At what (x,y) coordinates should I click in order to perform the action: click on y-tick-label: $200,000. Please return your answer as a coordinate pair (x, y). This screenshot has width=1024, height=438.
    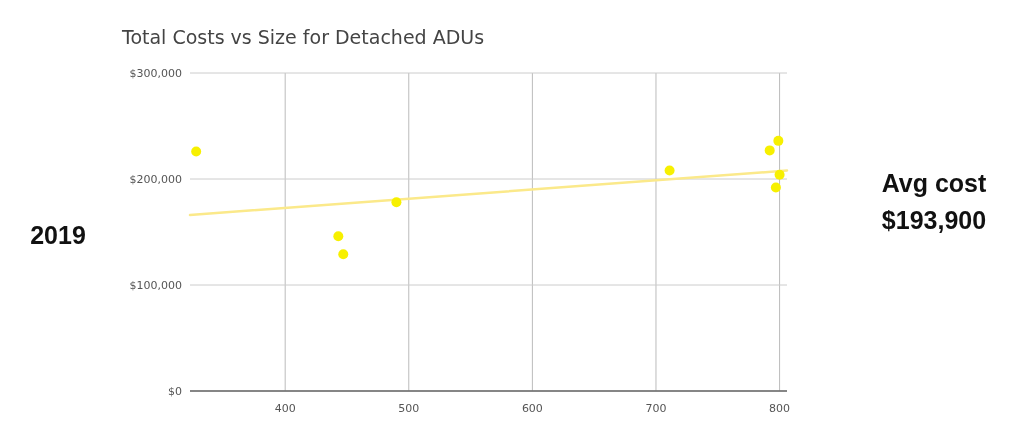
    Looking at the image, I should click on (155, 179).